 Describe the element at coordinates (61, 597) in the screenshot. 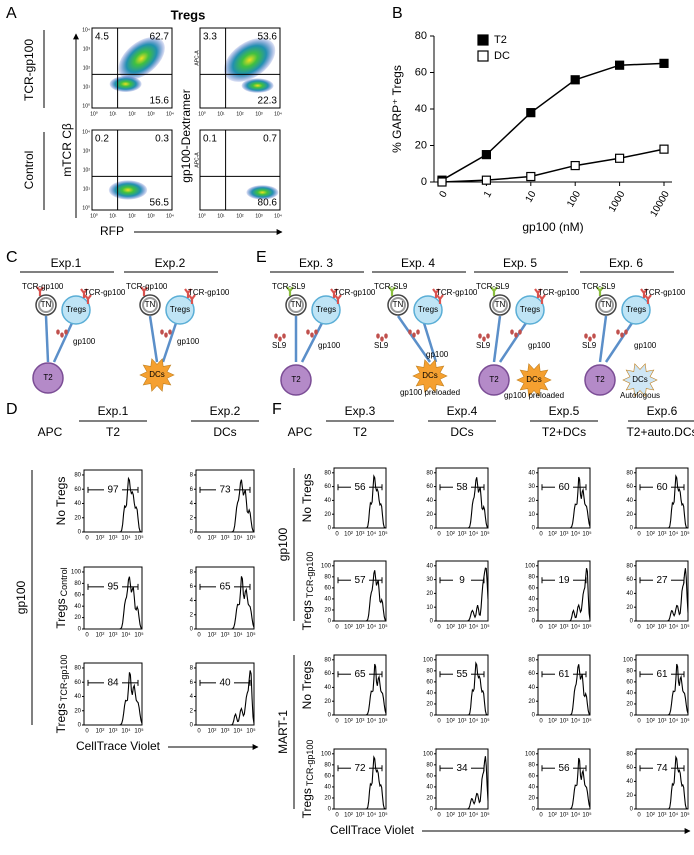

I see `row-label: Tregs Control` at that location.